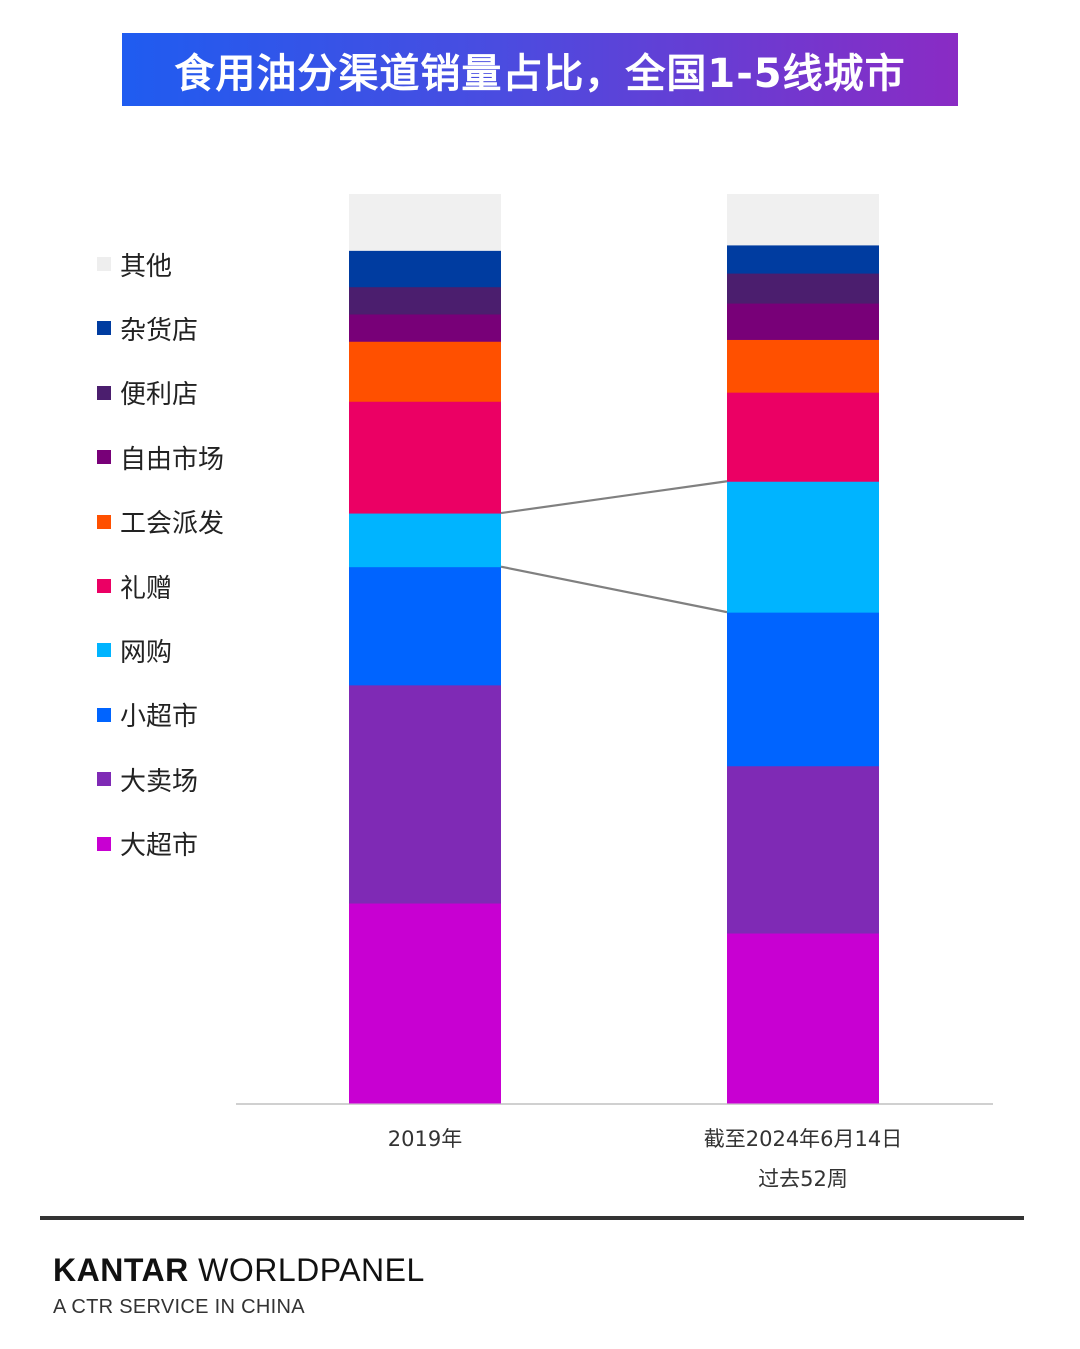 This screenshot has width=1080, height=1349. I want to click on bar-segment-杂货店-1, so click(425, 269).